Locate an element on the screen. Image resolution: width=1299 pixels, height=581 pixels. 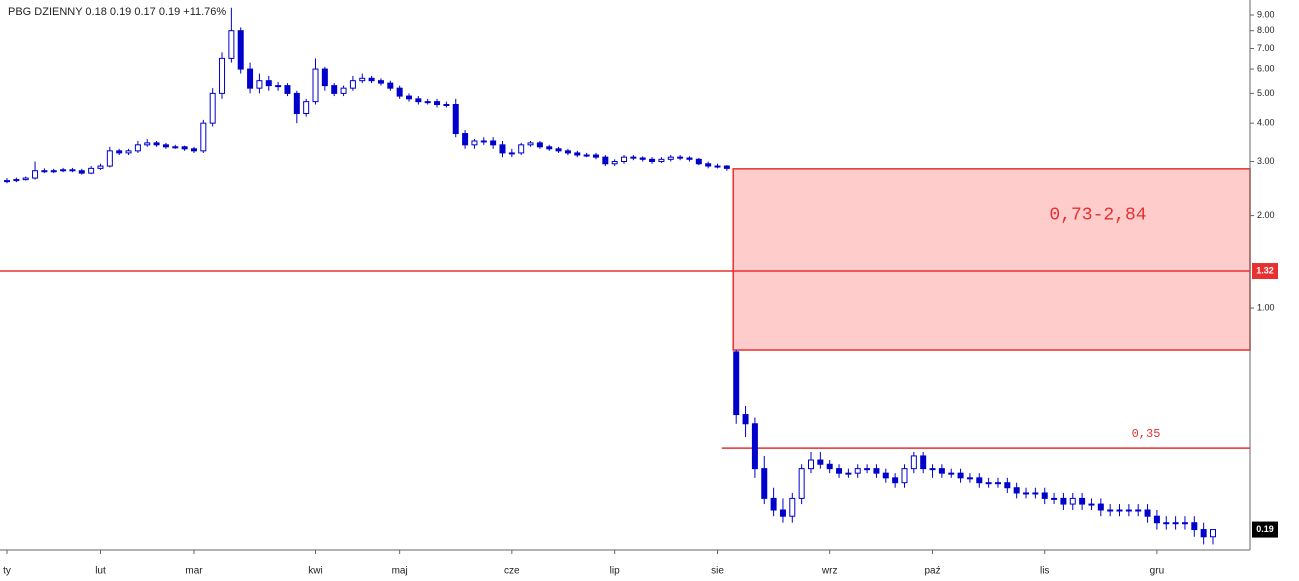
x-tick-label: gru is located at coordinates (1157, 571).